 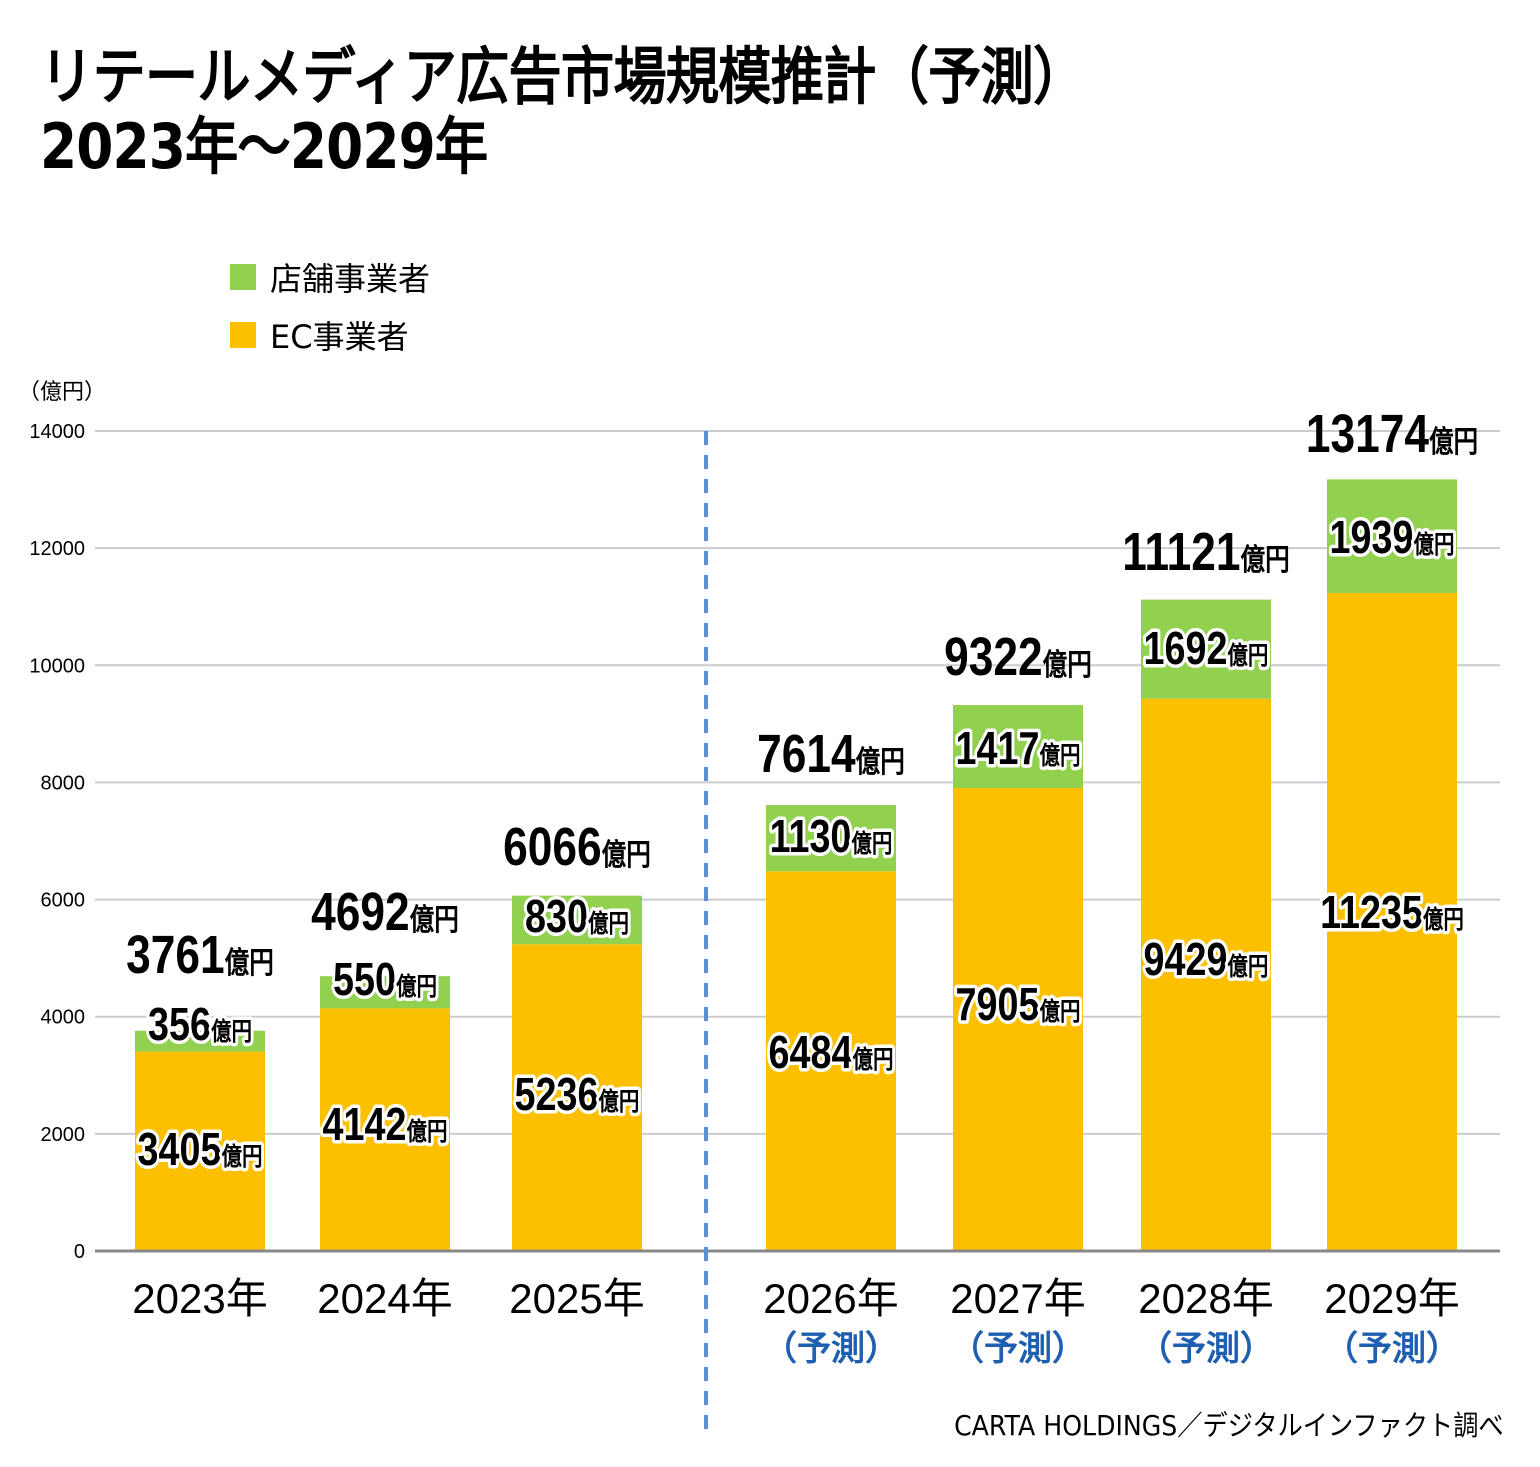 What do you see at coordinates (1018, 657) in the screenshot?
I see `total-label: 9322億円` at bounding box center [1018, 657].